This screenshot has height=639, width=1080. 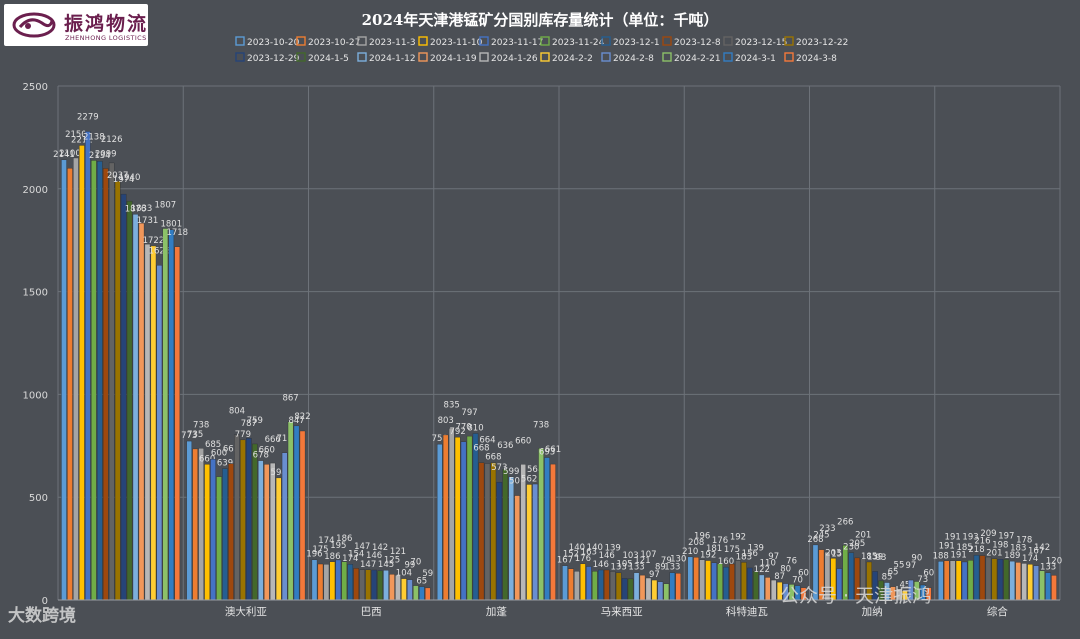 What do you see at coordinates (839, 555) in the screenshot?
I see `data-label: 153` at bounding box center [839, 555].